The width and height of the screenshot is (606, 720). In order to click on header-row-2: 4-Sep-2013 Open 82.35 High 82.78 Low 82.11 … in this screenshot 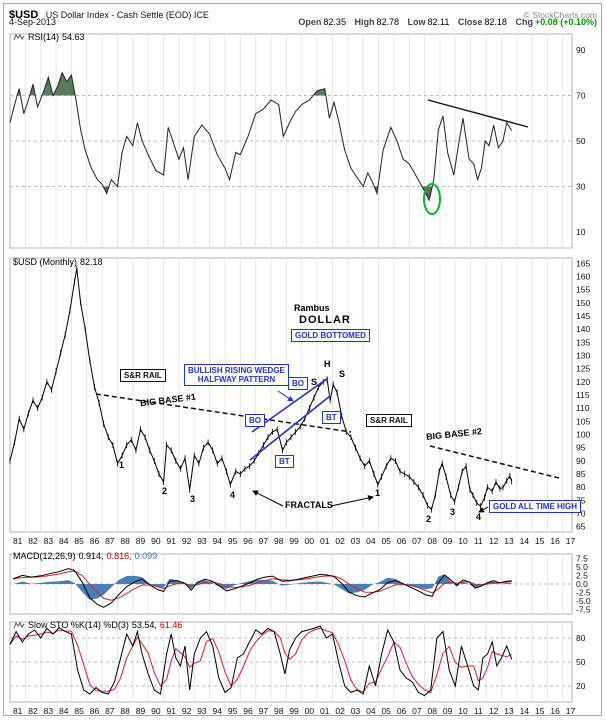, I will do `click(303, 22)`.